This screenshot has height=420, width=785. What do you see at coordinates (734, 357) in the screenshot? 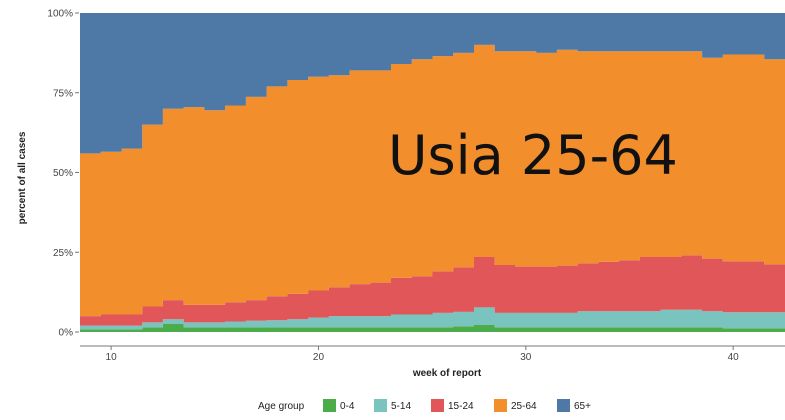
I see `x-tick-label: 40` at bounding box center [734, 357].